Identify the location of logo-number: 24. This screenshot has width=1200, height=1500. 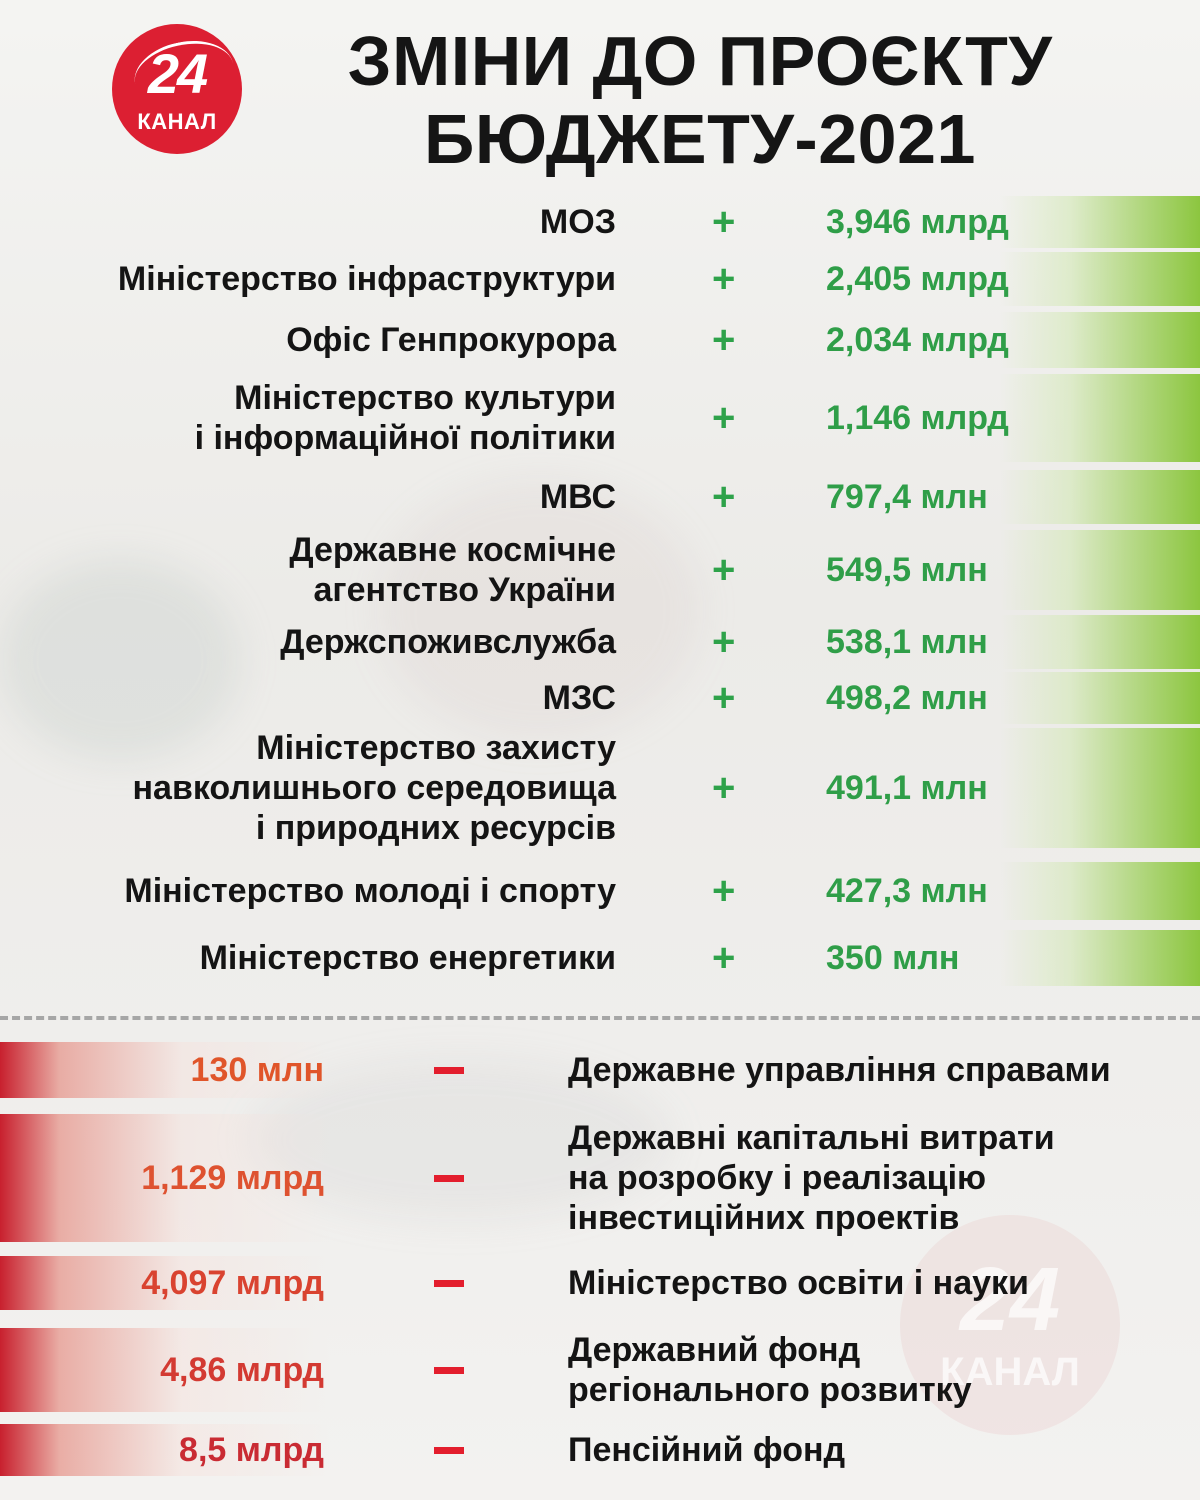
(177, 73).